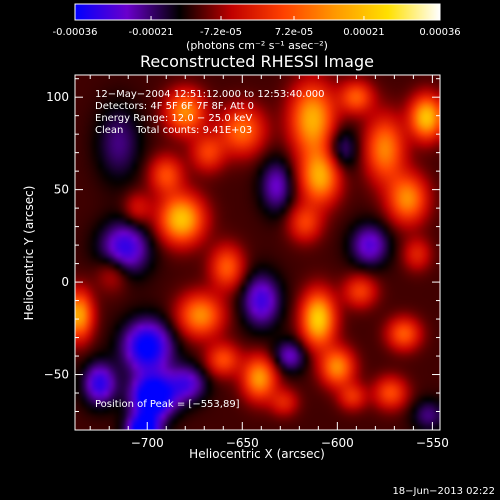 This screenshot has width=500, height=500. What do you see at coordinates (173, 130) in the screenshot?
I see `annotation-counts: Clean Total counts: 9.41E+03` at bounding box center [173, 130].